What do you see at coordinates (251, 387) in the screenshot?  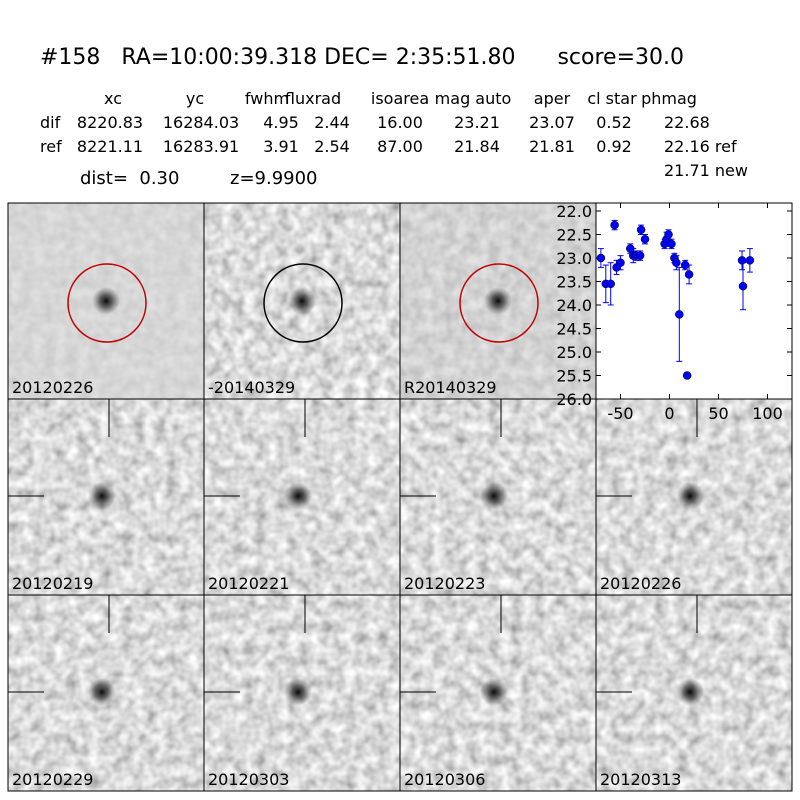 I see `tile-label: -20140329` at bounding box center [251, 387].